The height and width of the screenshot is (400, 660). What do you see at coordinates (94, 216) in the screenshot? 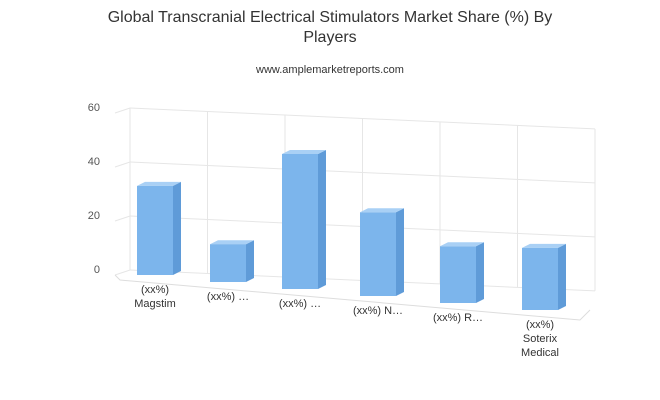
I see `y-tick-label: 20` at bounding box center [94, 216].